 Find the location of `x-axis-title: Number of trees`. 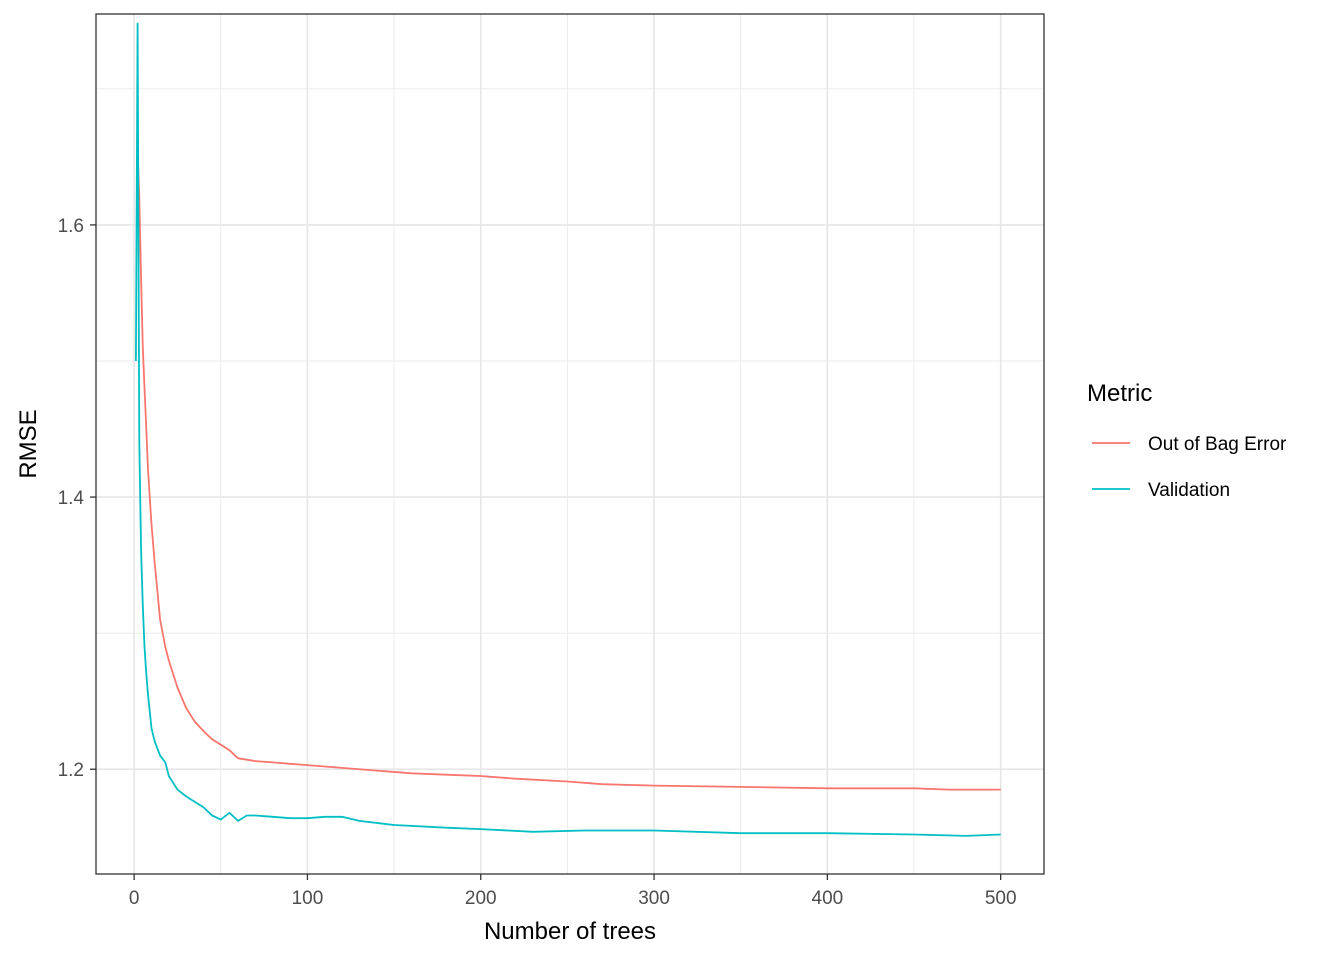

x-axis-title: Number of trees is located at coordinates (570, 931).